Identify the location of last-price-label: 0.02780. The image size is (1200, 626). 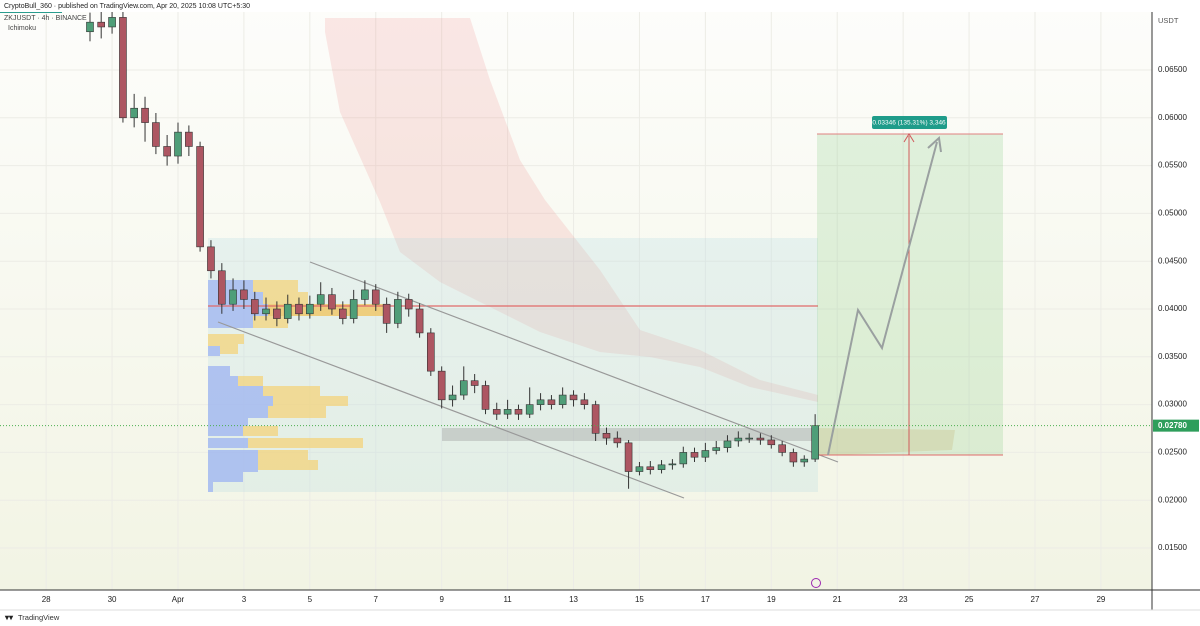
(1172, 425).